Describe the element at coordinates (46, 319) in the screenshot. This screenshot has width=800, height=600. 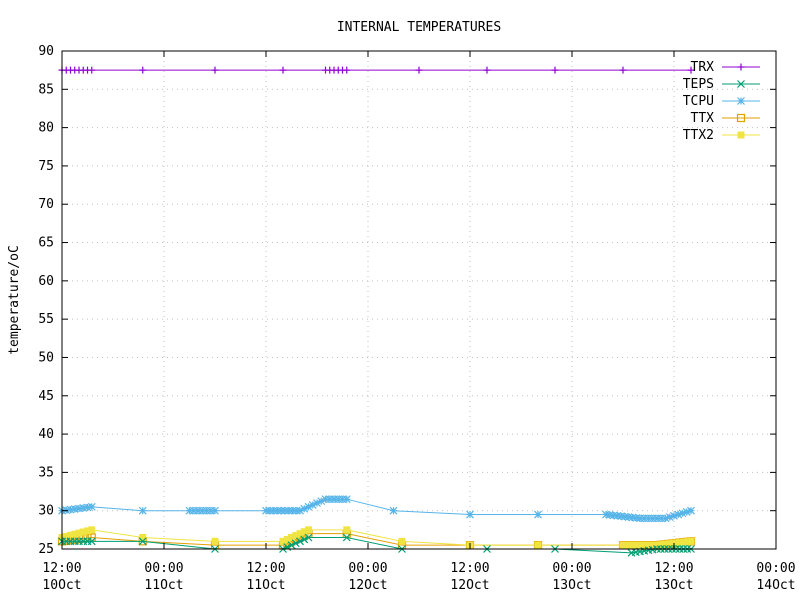
I see `y-tick-label: 55` at that location.